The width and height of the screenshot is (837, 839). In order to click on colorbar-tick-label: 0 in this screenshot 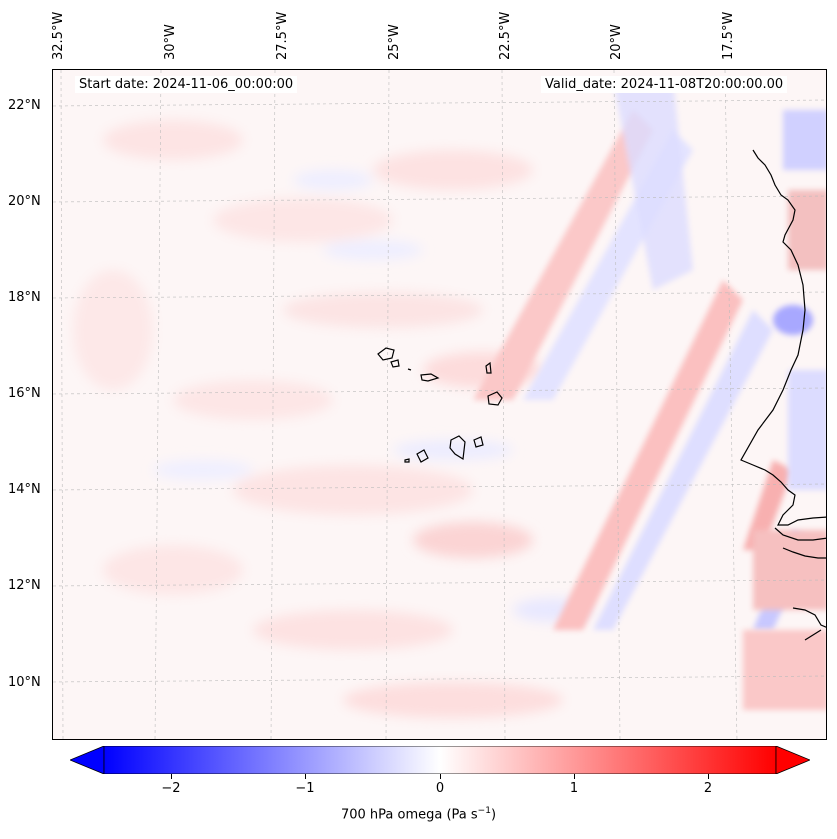, I will do `click(440, 788)`.